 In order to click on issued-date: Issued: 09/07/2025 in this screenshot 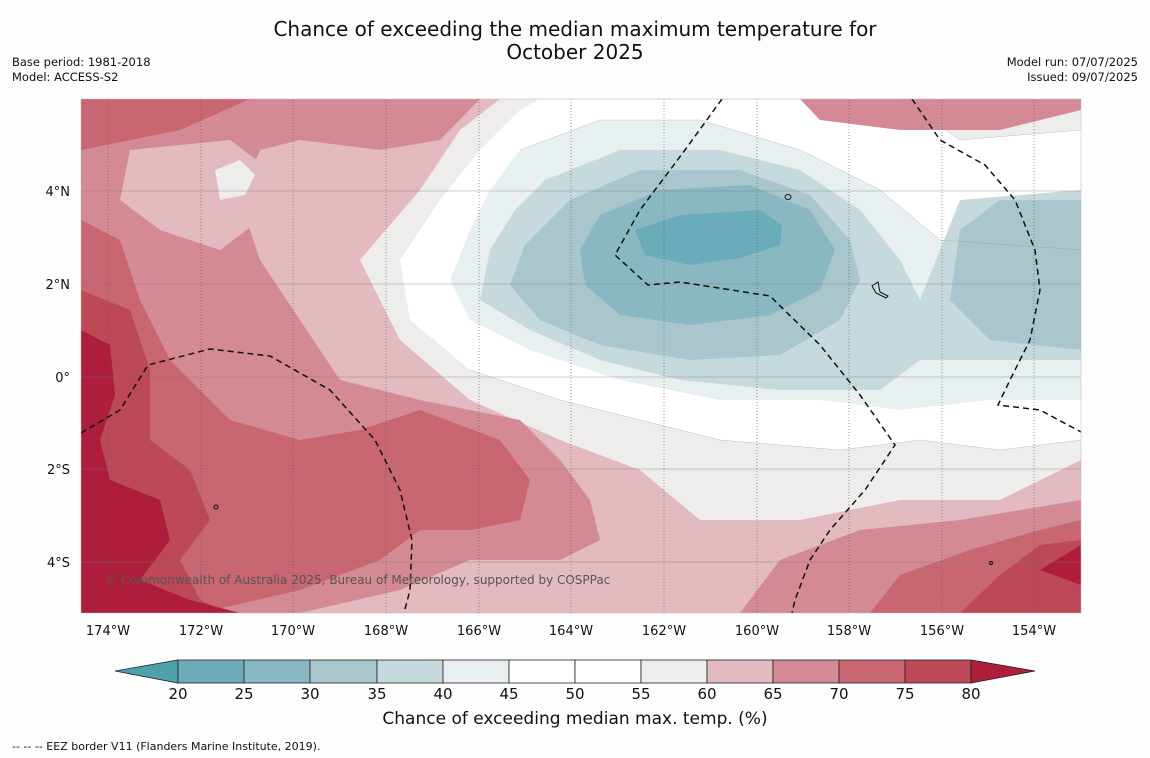, I will do `click(1082, 77)`.